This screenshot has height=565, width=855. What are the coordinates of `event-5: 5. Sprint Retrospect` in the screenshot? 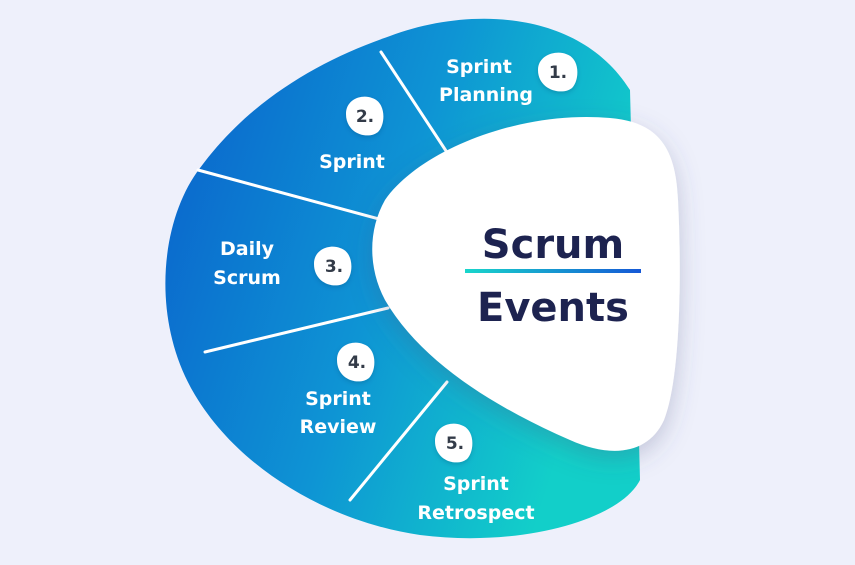 It's located at (476, 473).